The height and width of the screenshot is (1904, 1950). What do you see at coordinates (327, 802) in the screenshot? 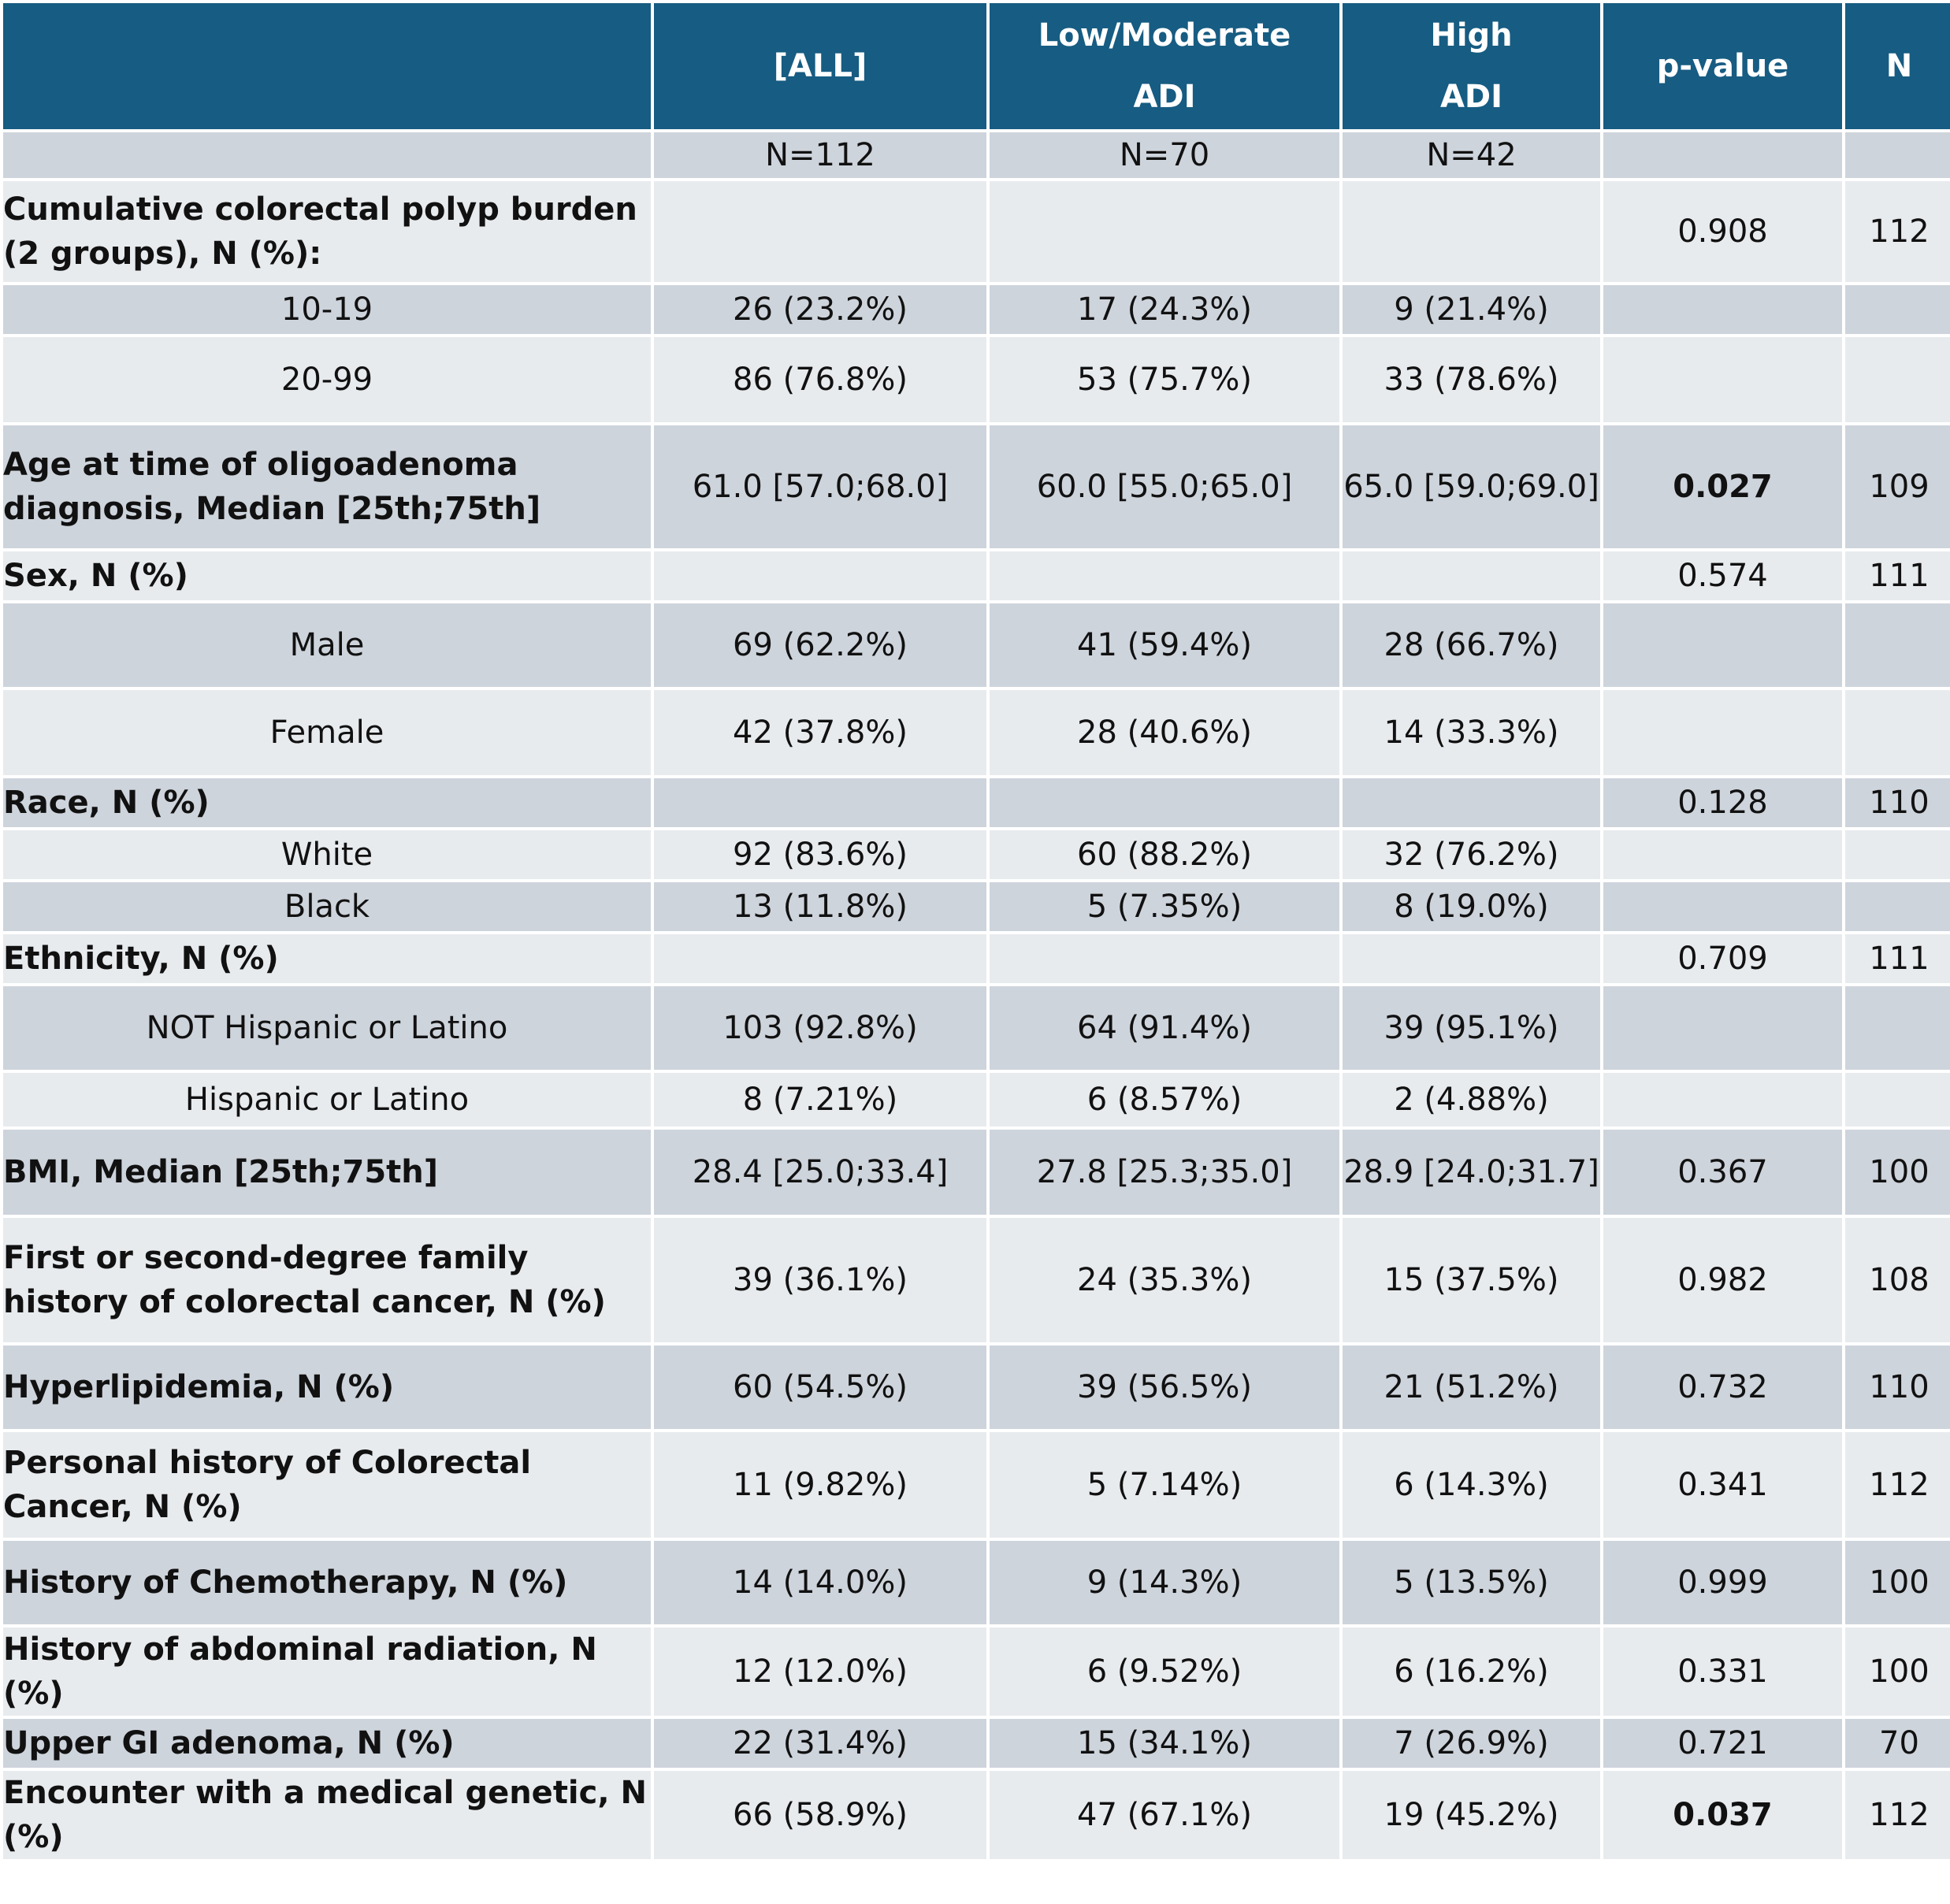
I see `row-label: Race, N (%)` at bounding box center [327, 802].